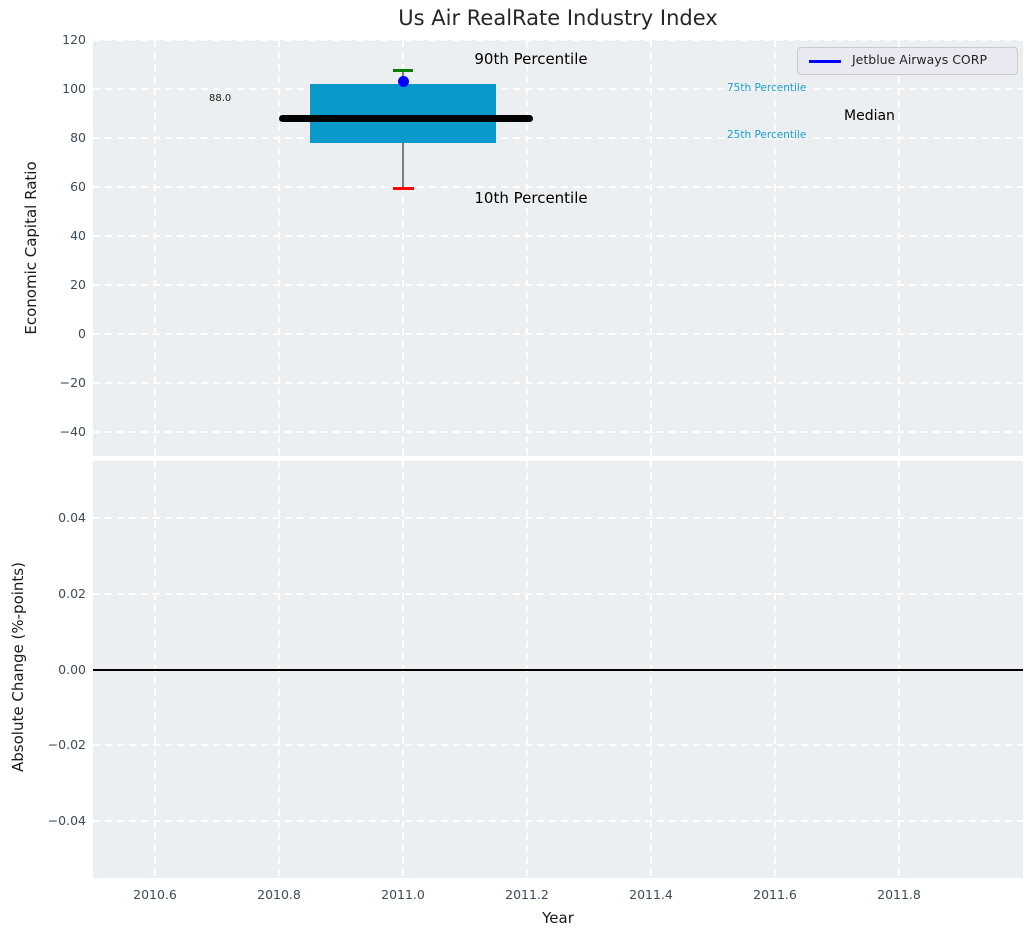  Describe the element at coordinates (72, 431) in the screenshot. I see `y-tick-label-top: −40` at that location.